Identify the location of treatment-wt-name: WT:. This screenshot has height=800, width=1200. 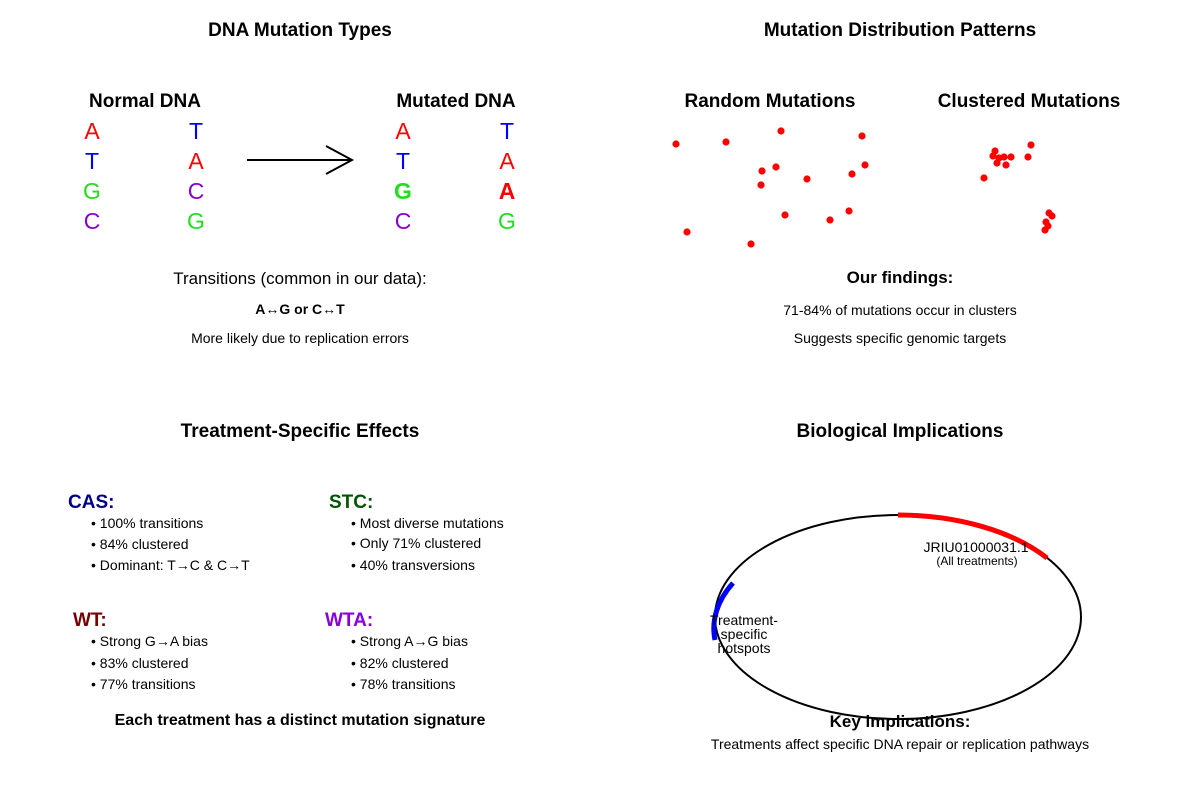
(90, 620).